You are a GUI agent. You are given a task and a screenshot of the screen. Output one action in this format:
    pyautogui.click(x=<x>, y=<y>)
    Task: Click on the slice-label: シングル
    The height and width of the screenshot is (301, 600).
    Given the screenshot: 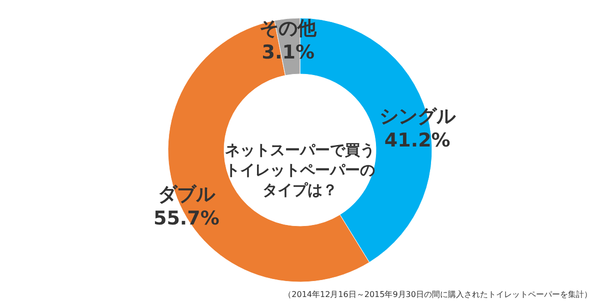 What is the action you would take?
    pyautogui.click(x=417, y=117)
    